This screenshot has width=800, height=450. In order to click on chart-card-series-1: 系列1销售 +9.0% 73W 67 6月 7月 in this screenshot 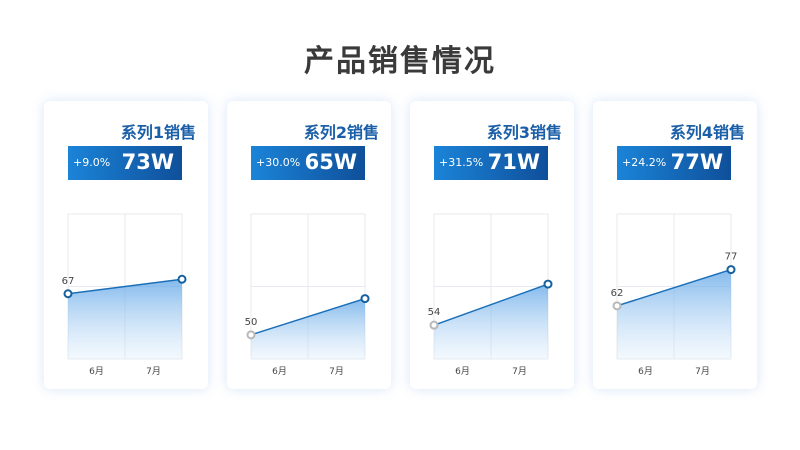, I will do `click(126, 245)`.